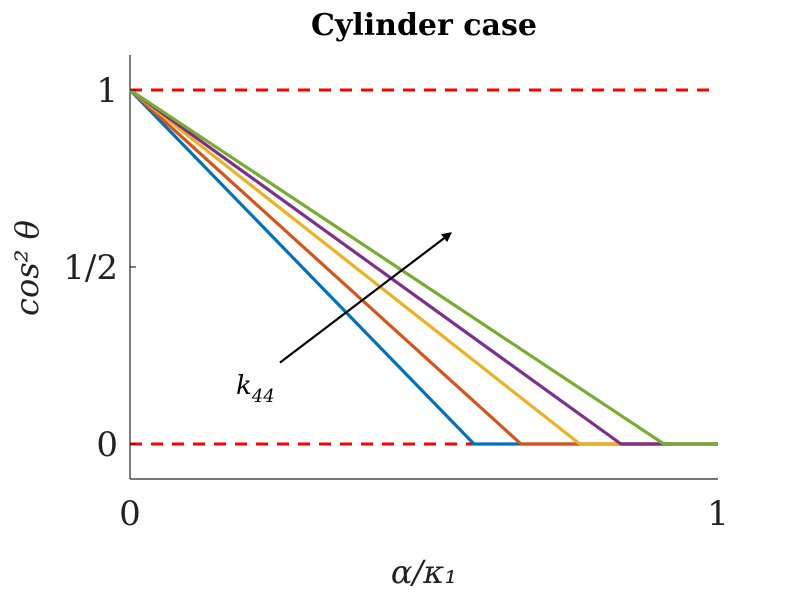 The image size is (793, 595). I want to click on y-tick-labels: 0 1/2 1, so click(99, 268).